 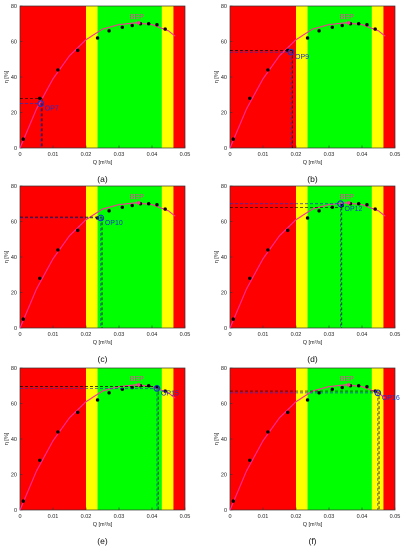 What do you see at coordinates (102, 179) in the screenshot?
I see `panel-caption: (a)` at bounding box center [102, 179].